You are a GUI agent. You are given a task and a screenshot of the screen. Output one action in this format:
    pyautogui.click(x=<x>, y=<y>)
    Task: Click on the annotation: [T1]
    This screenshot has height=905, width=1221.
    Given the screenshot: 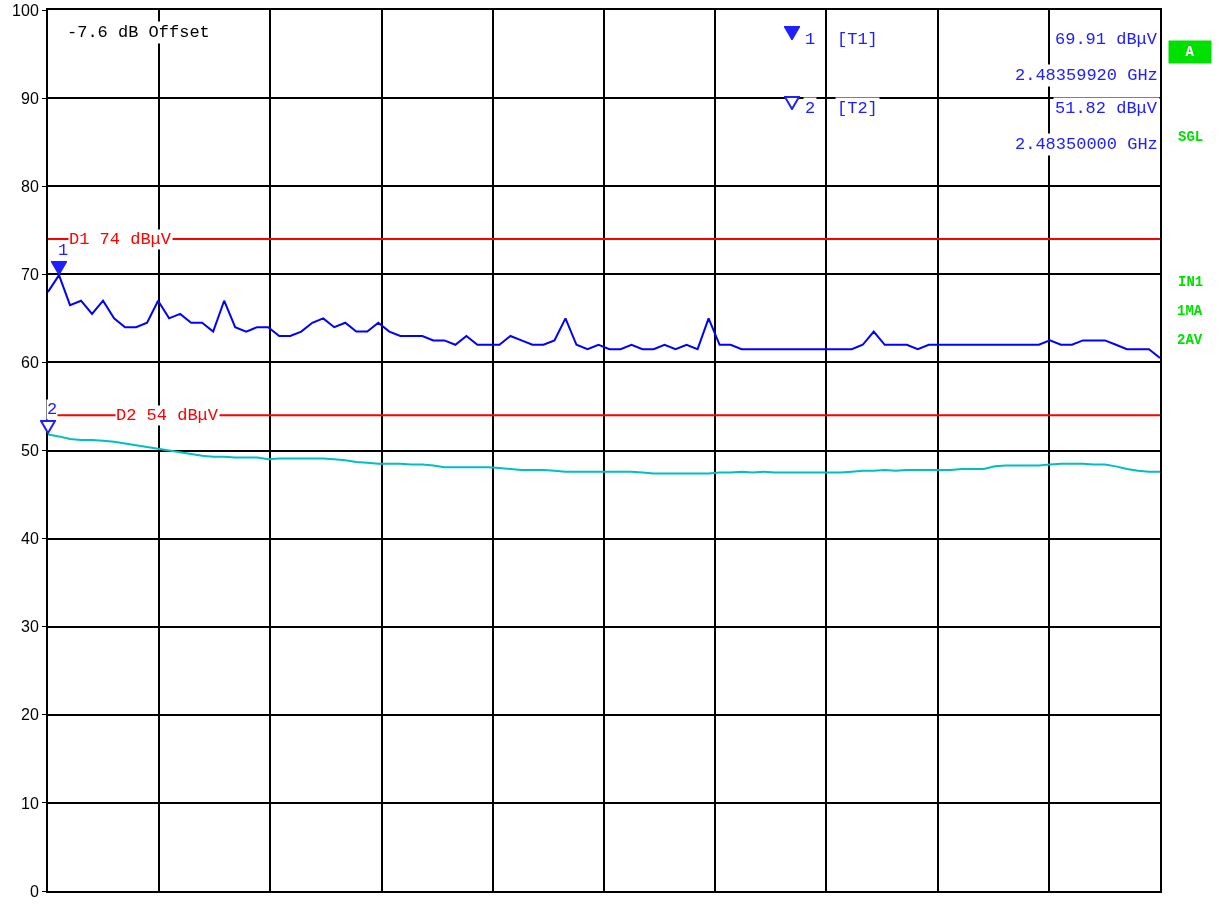 What is the action you would take?
    pyautogui.click(x=857, y=39)
    